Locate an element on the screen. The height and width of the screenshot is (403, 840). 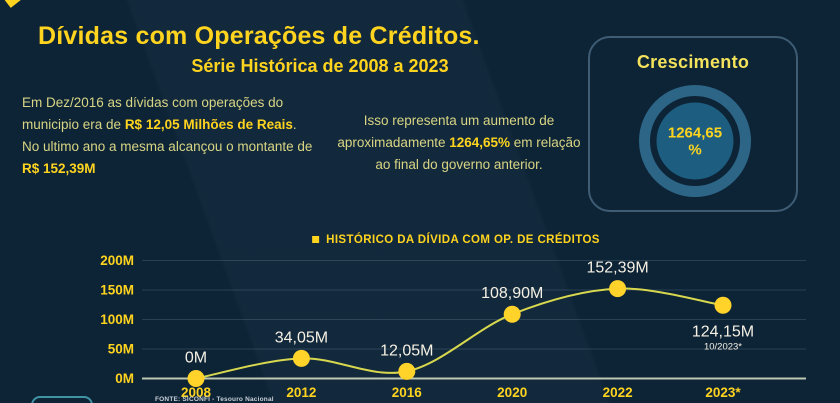
growth-value: 1264,65 is located at coordinates (695, 132).